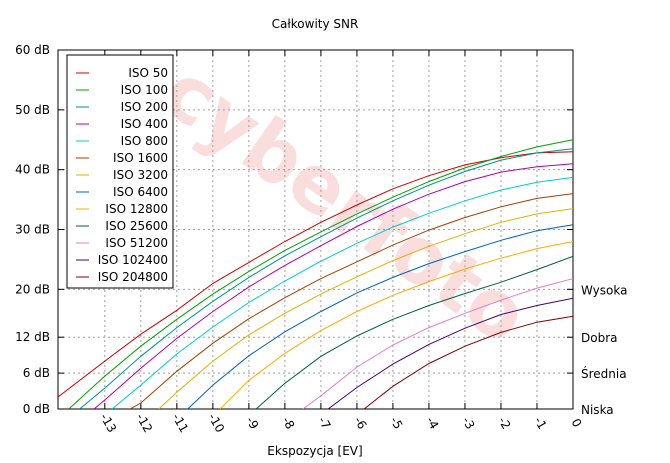  What do you see at coordinates (604, 290) in the screenshot?
I see `quality-label: Wysoka` at bounding box center [604, 290].